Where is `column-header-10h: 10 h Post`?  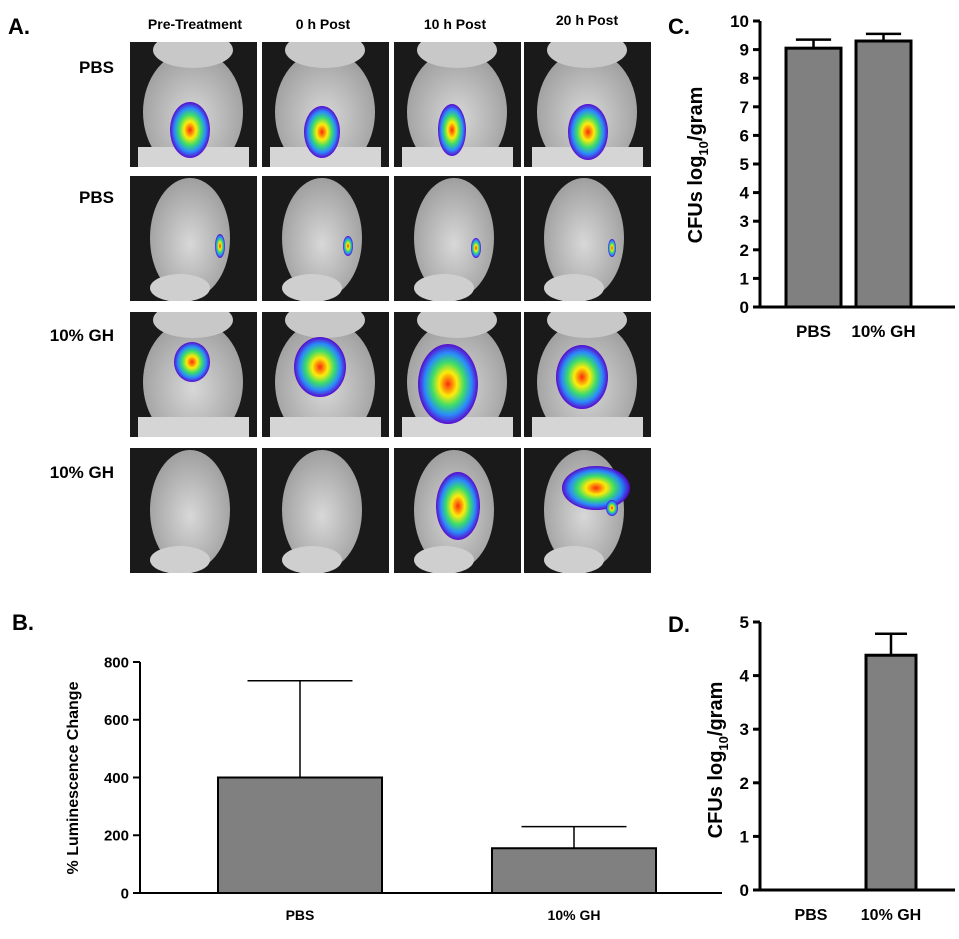 column-header-10h: 10 h Post is located at coordinates (455, 24).